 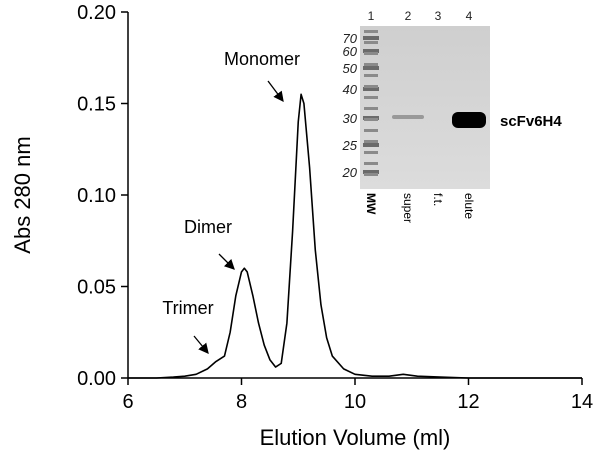 I want to click on annotation: Trimer, so click(x=187, y=308).